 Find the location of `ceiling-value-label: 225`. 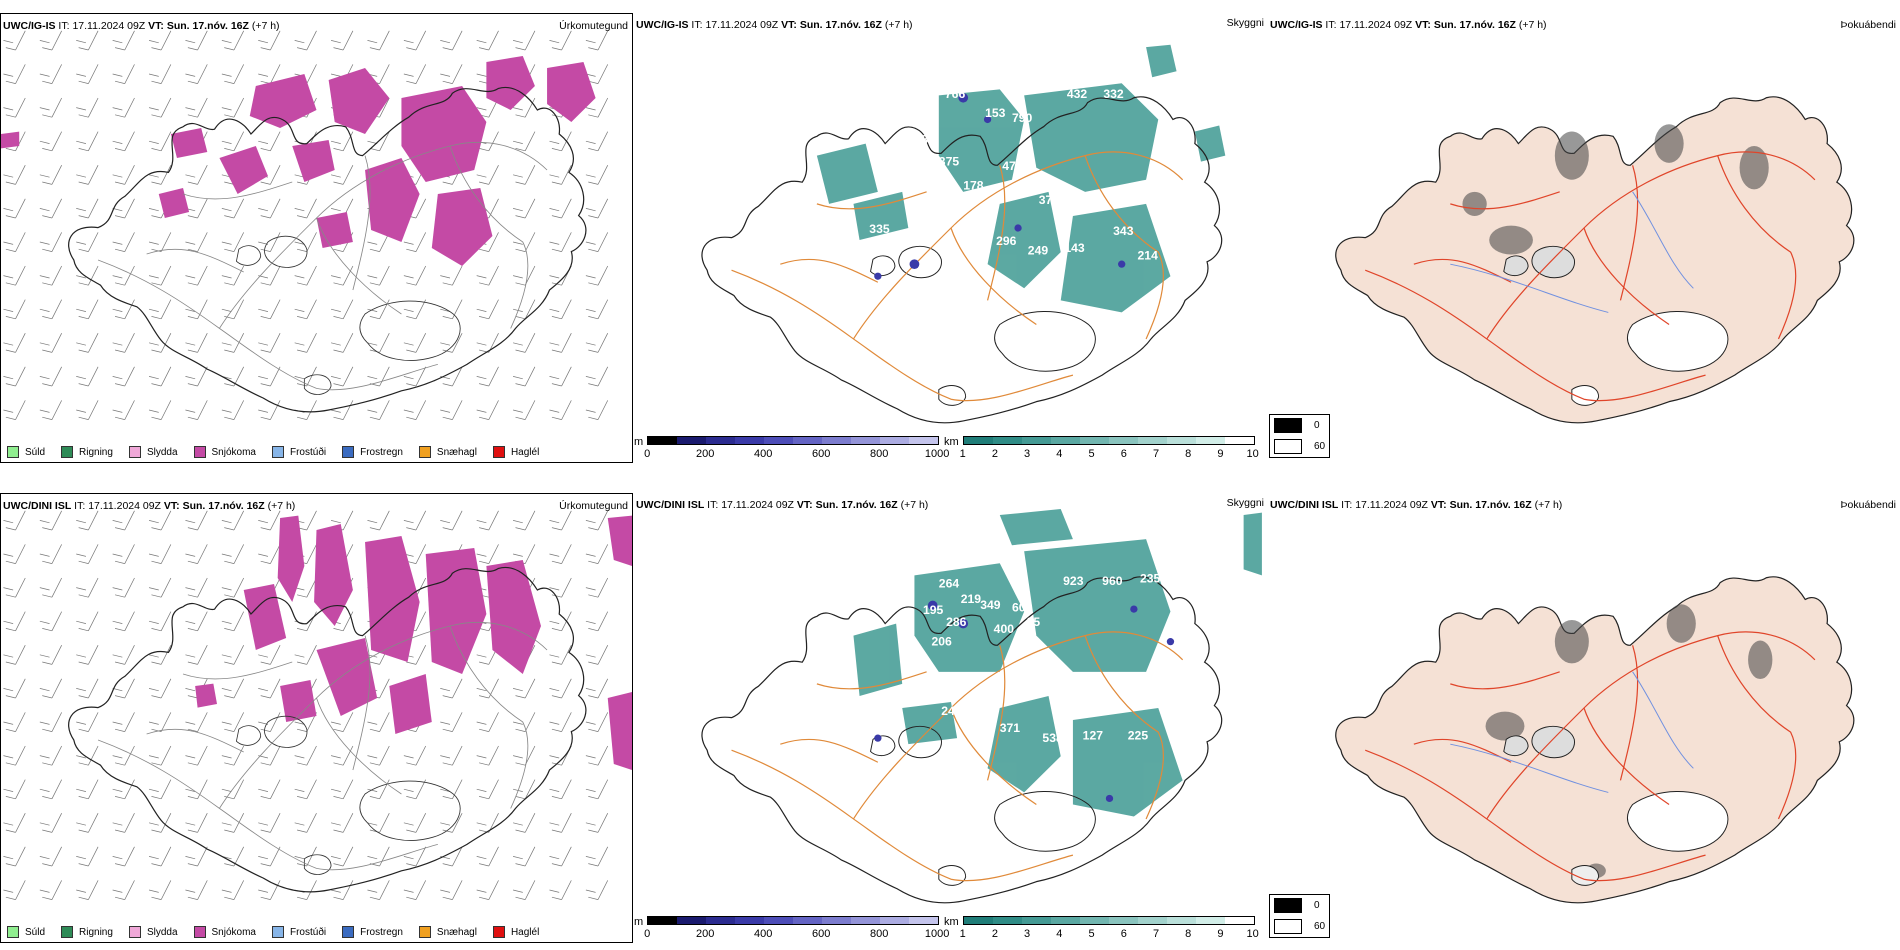

ceiling-value-label: 225 is located at coordinates (1138, 735).